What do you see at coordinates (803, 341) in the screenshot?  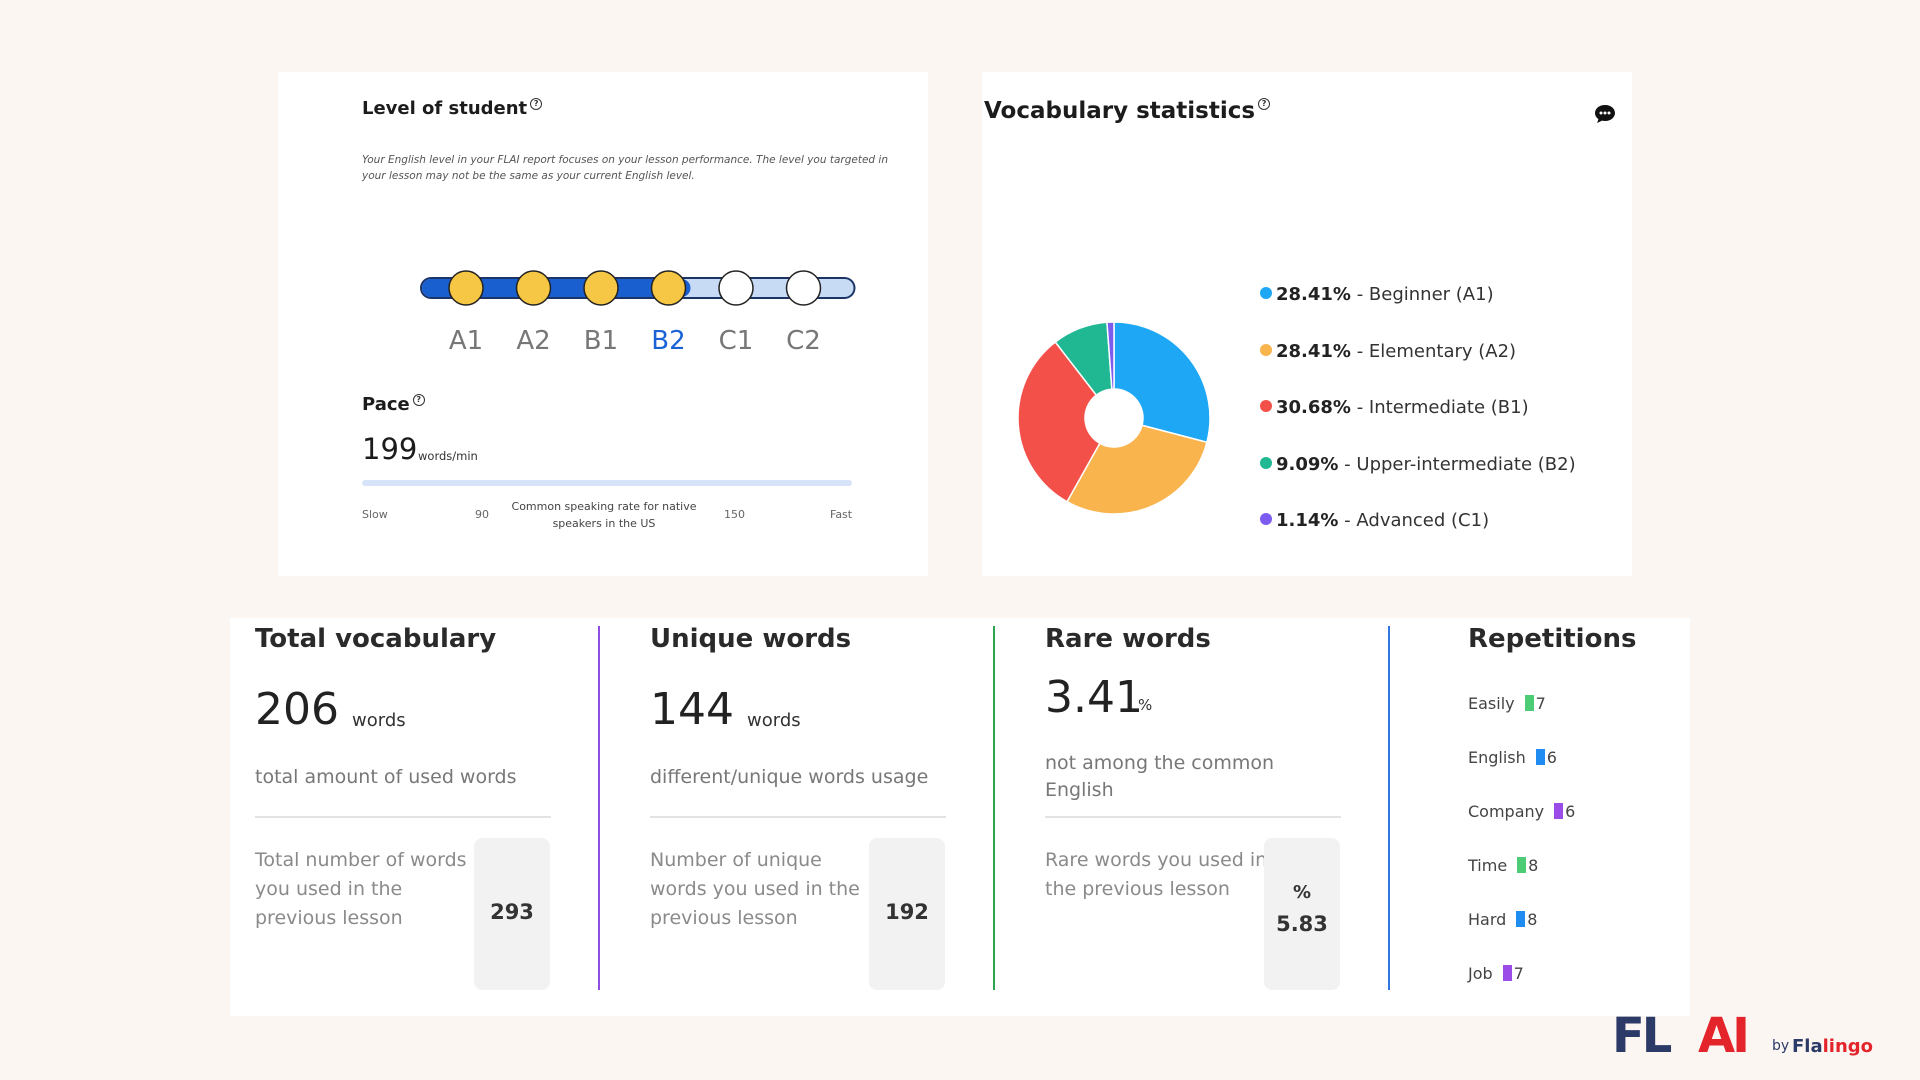 I see `level-label-c2: C2` at bounding box center [803, 341].